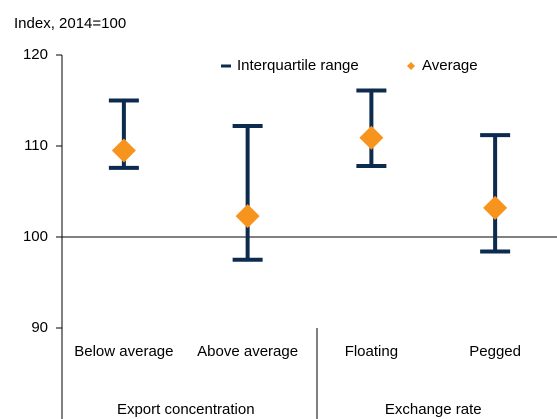  I want to click on legend-label: Average, so click(450, 65).